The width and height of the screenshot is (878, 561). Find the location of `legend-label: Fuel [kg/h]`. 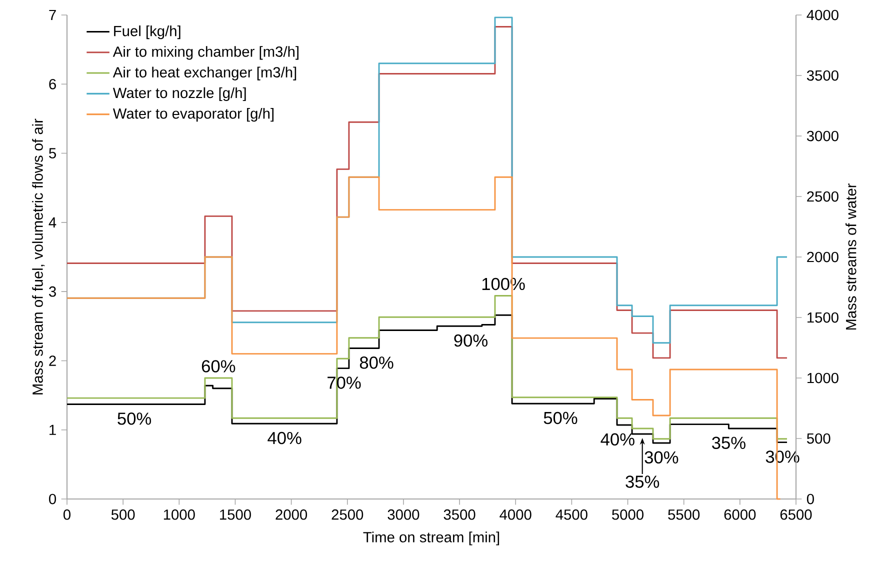

legend-label: Fuel [kg/h] is located at coordinates (147, 32).